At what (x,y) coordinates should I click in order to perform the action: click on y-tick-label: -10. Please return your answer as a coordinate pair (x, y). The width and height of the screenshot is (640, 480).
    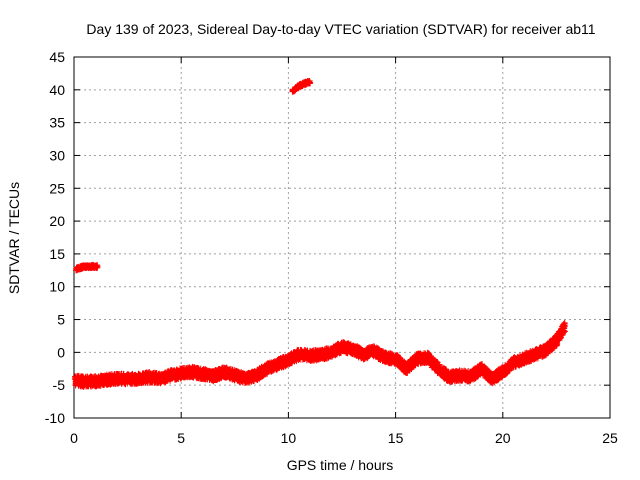
    Looking at the image, I should click on (55, 418).